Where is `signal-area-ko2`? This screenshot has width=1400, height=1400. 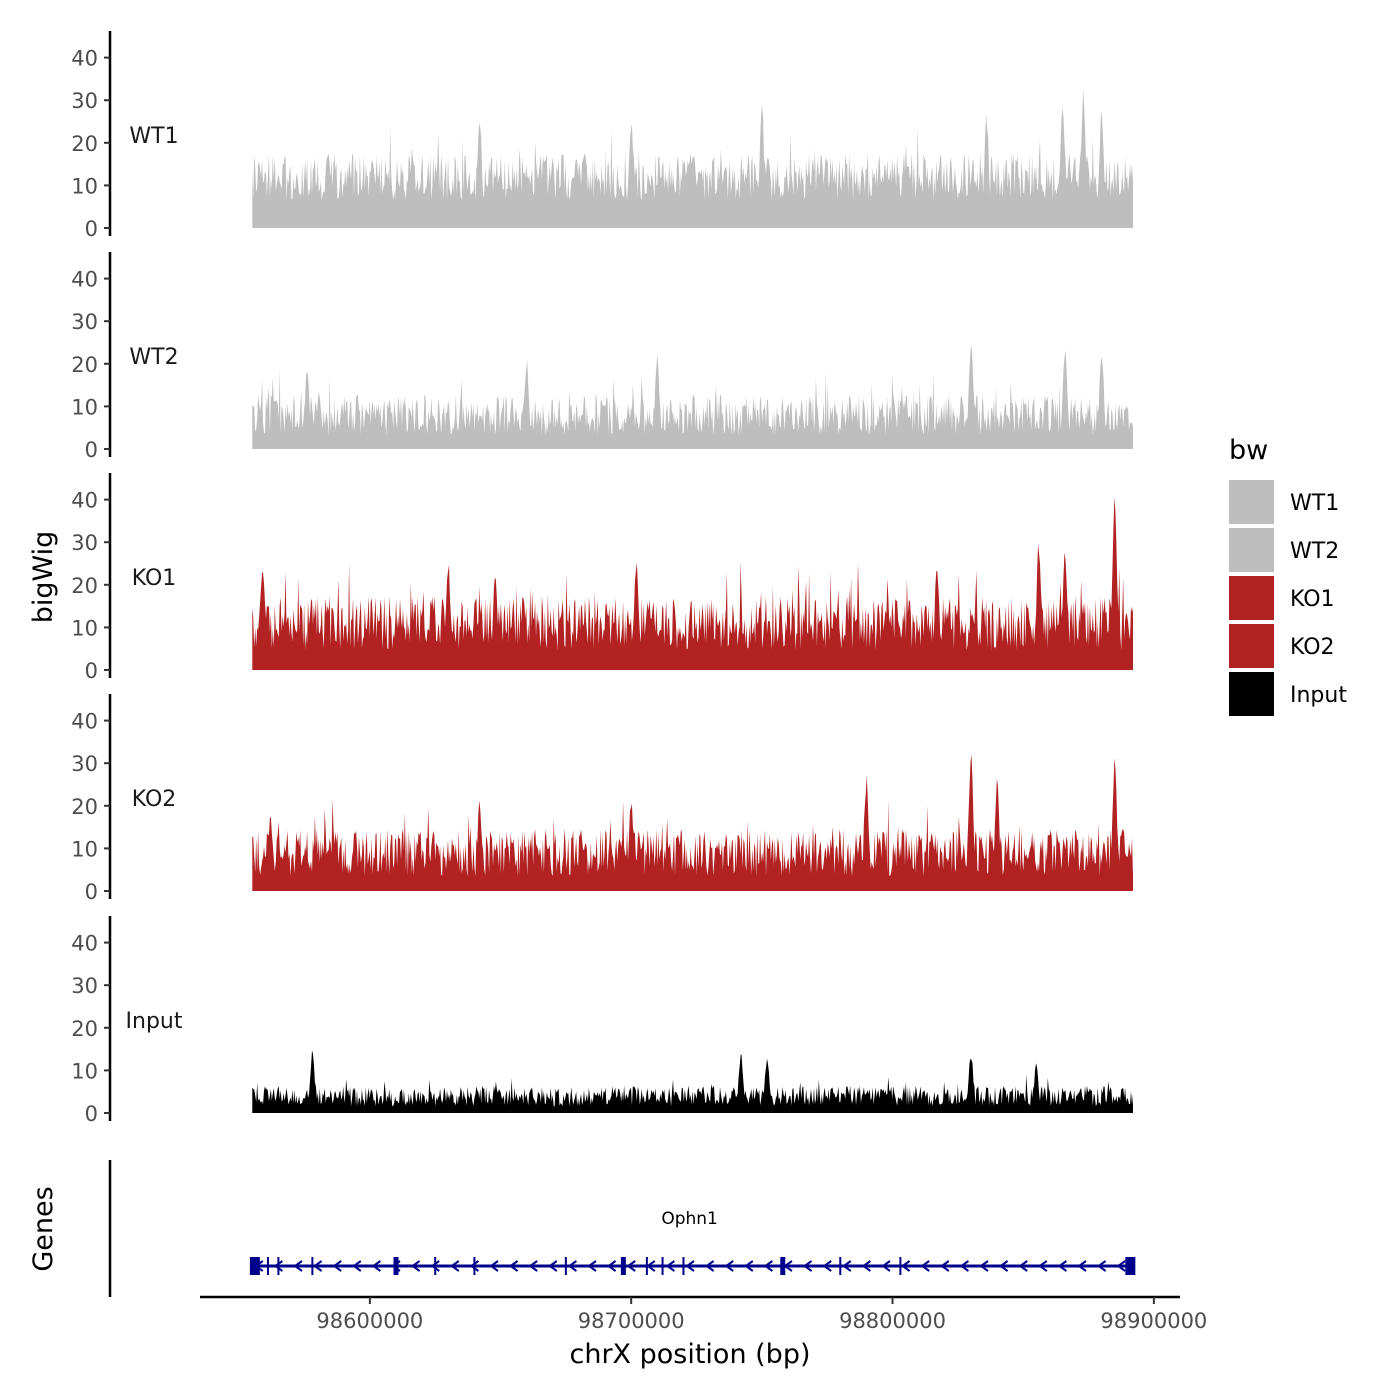
signal-area-ko2 is located at coordinates (693, 822).